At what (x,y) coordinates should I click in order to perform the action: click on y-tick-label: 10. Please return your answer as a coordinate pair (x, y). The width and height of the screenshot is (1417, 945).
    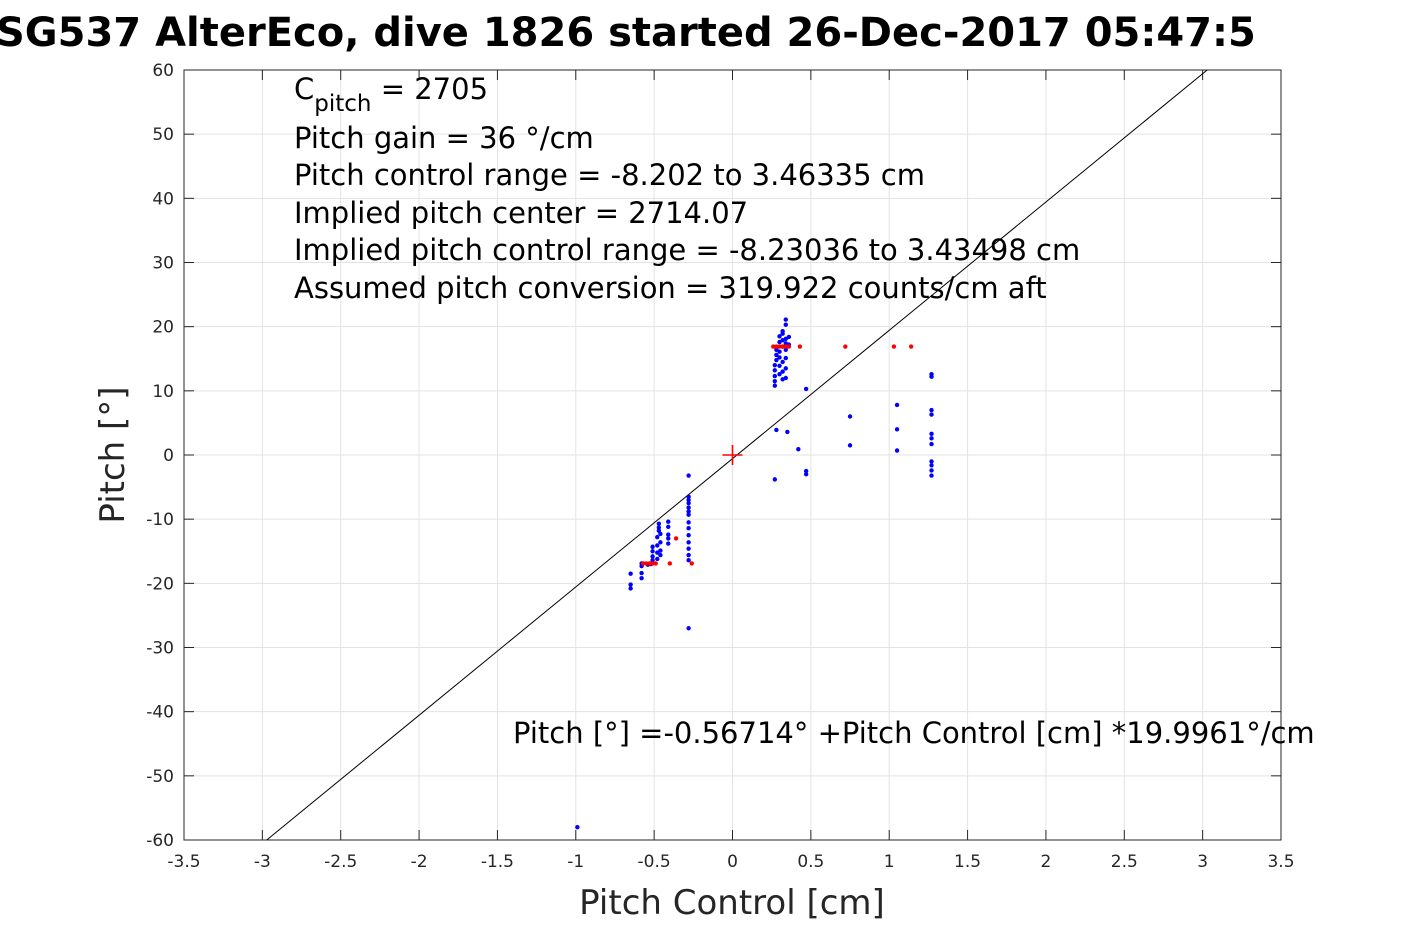
    Looking at the image, I should click on (163, 392).